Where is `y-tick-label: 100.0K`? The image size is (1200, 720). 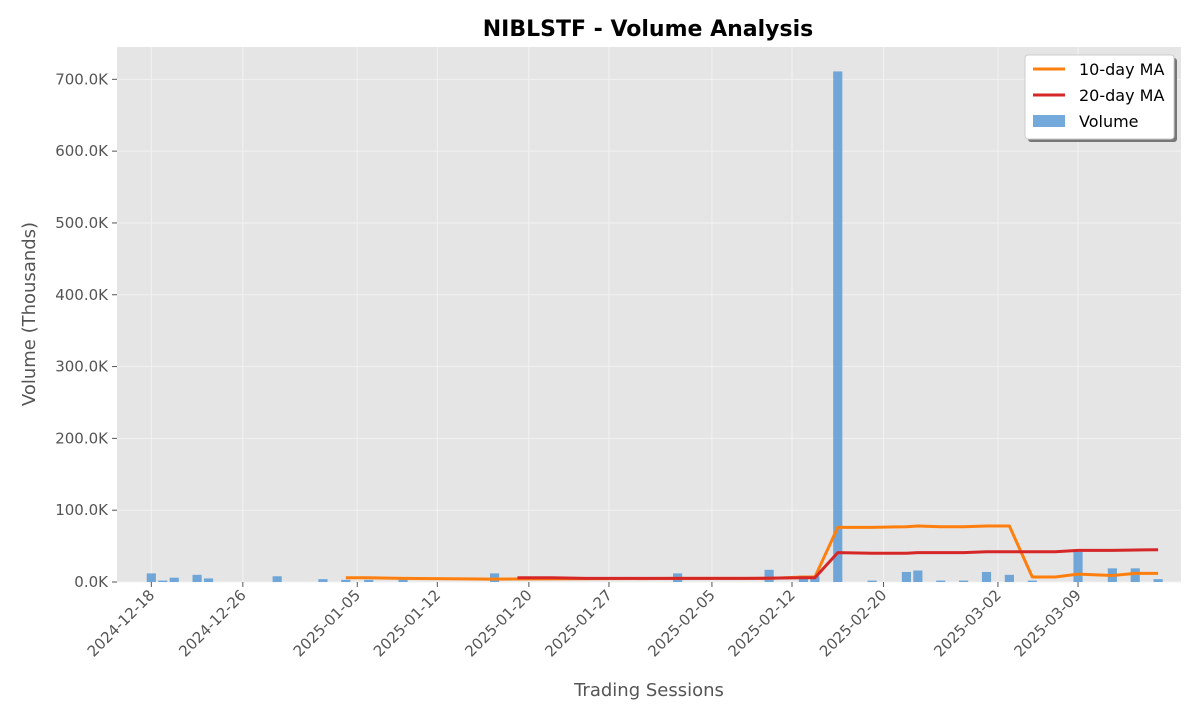
y-tick-label: 100.0K is located at coordinates (82, 510).